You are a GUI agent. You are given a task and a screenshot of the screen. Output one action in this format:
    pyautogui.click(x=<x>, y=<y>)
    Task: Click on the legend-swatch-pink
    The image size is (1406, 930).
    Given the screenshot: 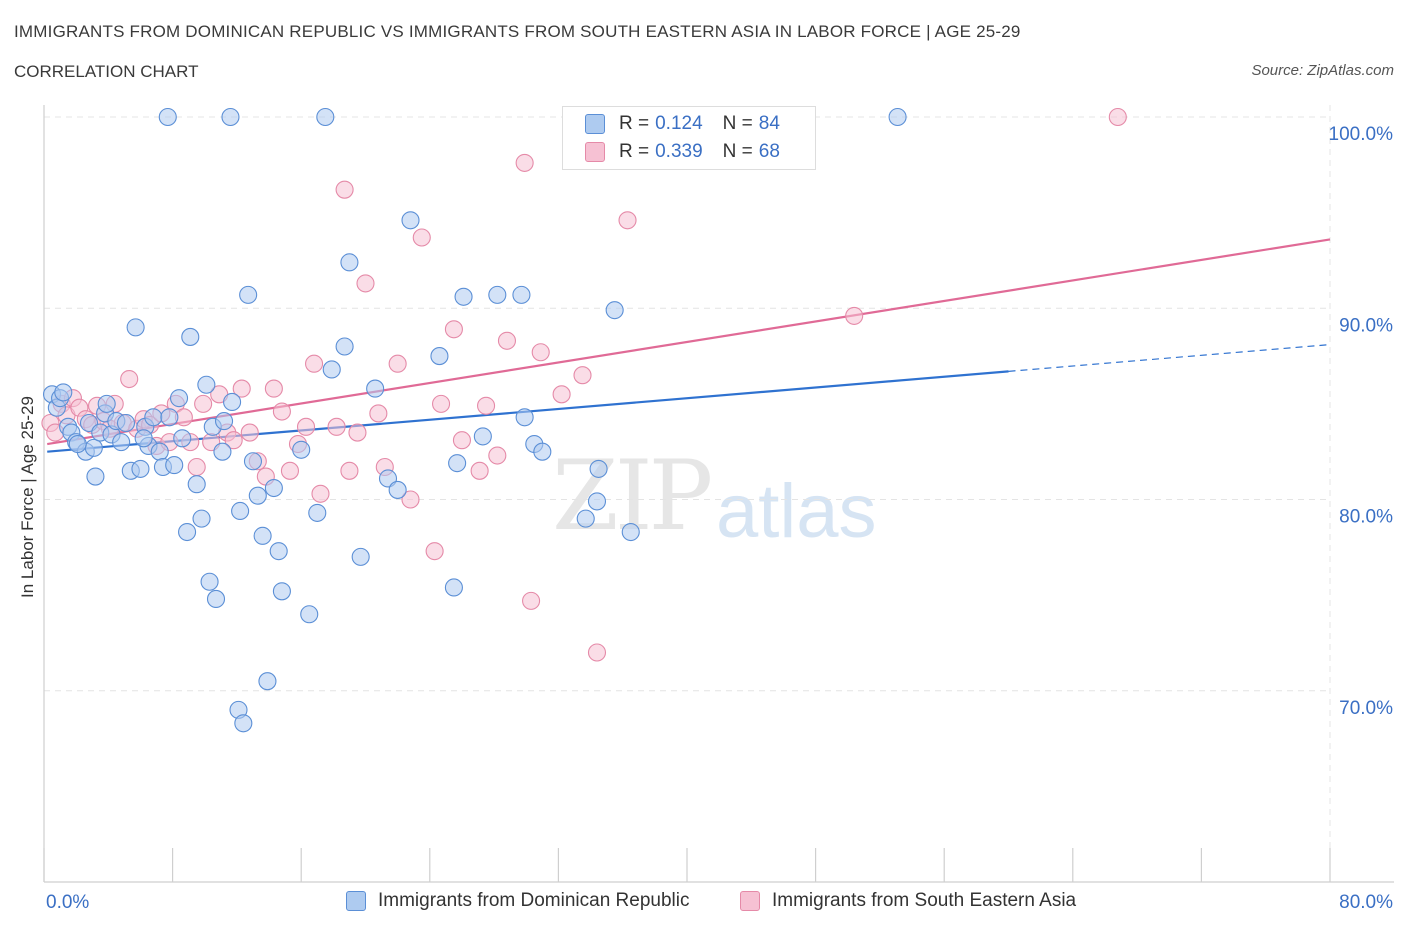 What is the action you would take?
    pyautogui.click(x=595, y=152)
    